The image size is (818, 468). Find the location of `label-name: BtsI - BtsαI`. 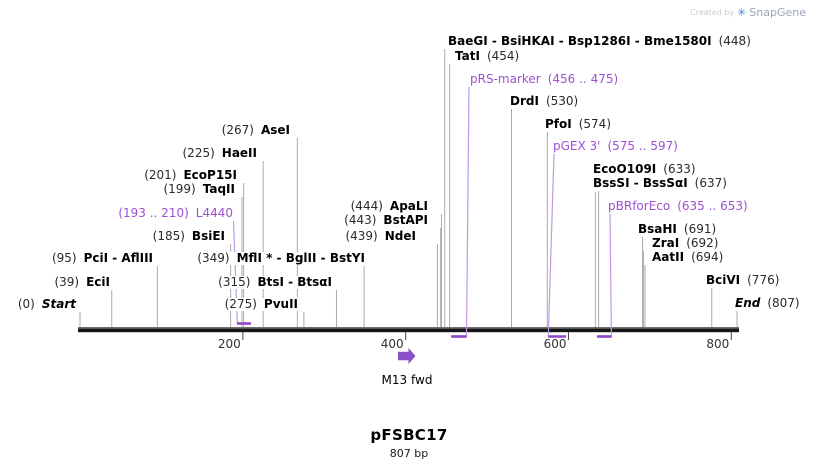

label-name: BtsI - BtsαI is located at coordinates (294, 282).